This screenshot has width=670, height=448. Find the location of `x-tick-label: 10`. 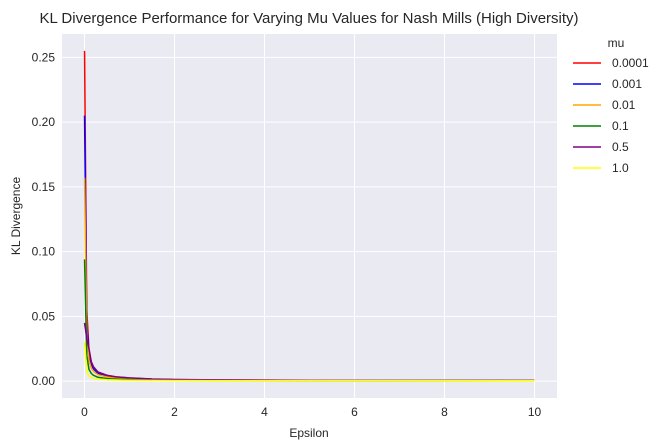

x-tick-label: 10 is located at coordinates (535, 412).